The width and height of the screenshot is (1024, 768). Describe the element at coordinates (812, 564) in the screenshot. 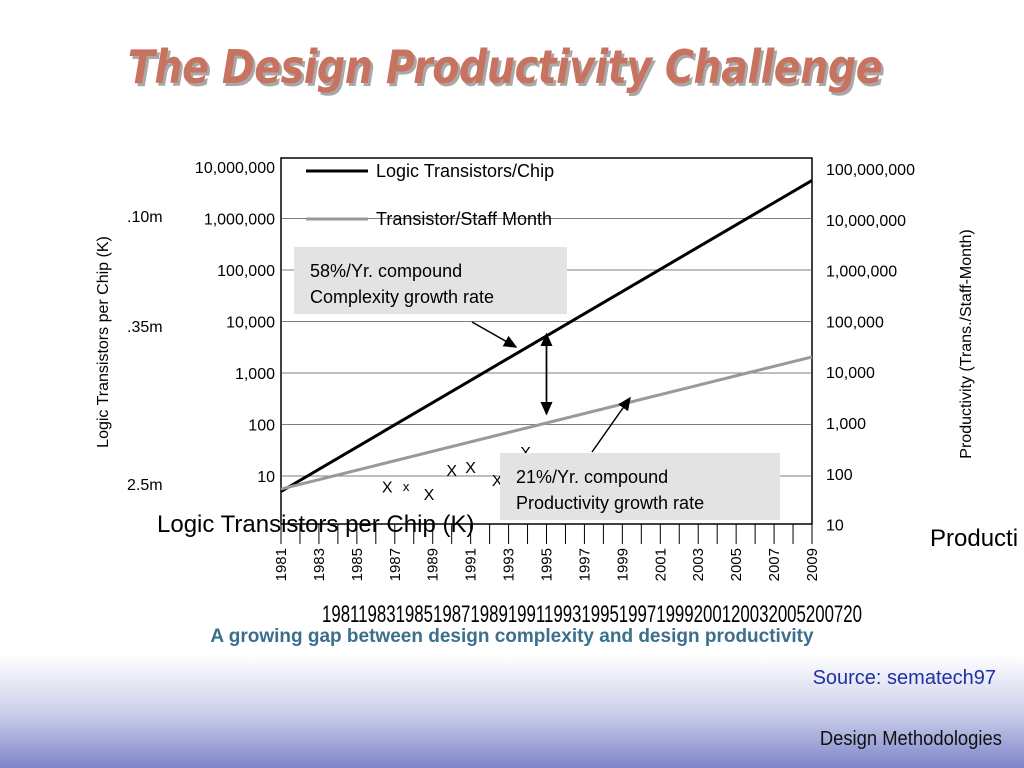

I see `x-tick-label: 2009` at that location.